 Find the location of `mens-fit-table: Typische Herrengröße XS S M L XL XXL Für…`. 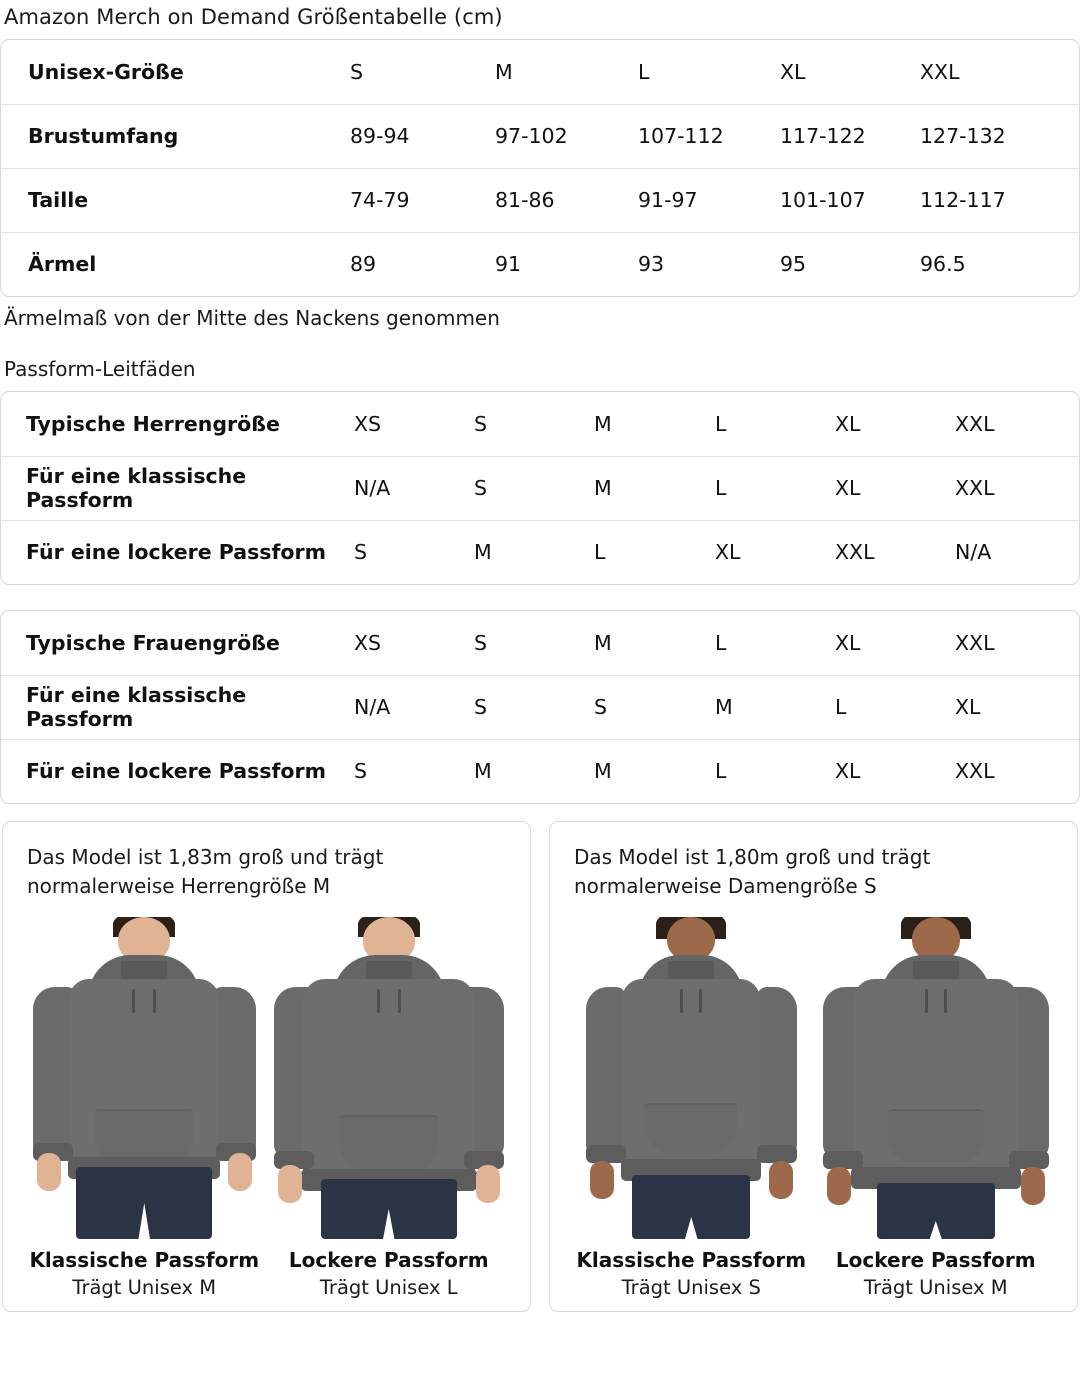

mens-fit-table: Typische Herrengröße XS S M L XL XXL Für… is located at coordinates (540, 488).